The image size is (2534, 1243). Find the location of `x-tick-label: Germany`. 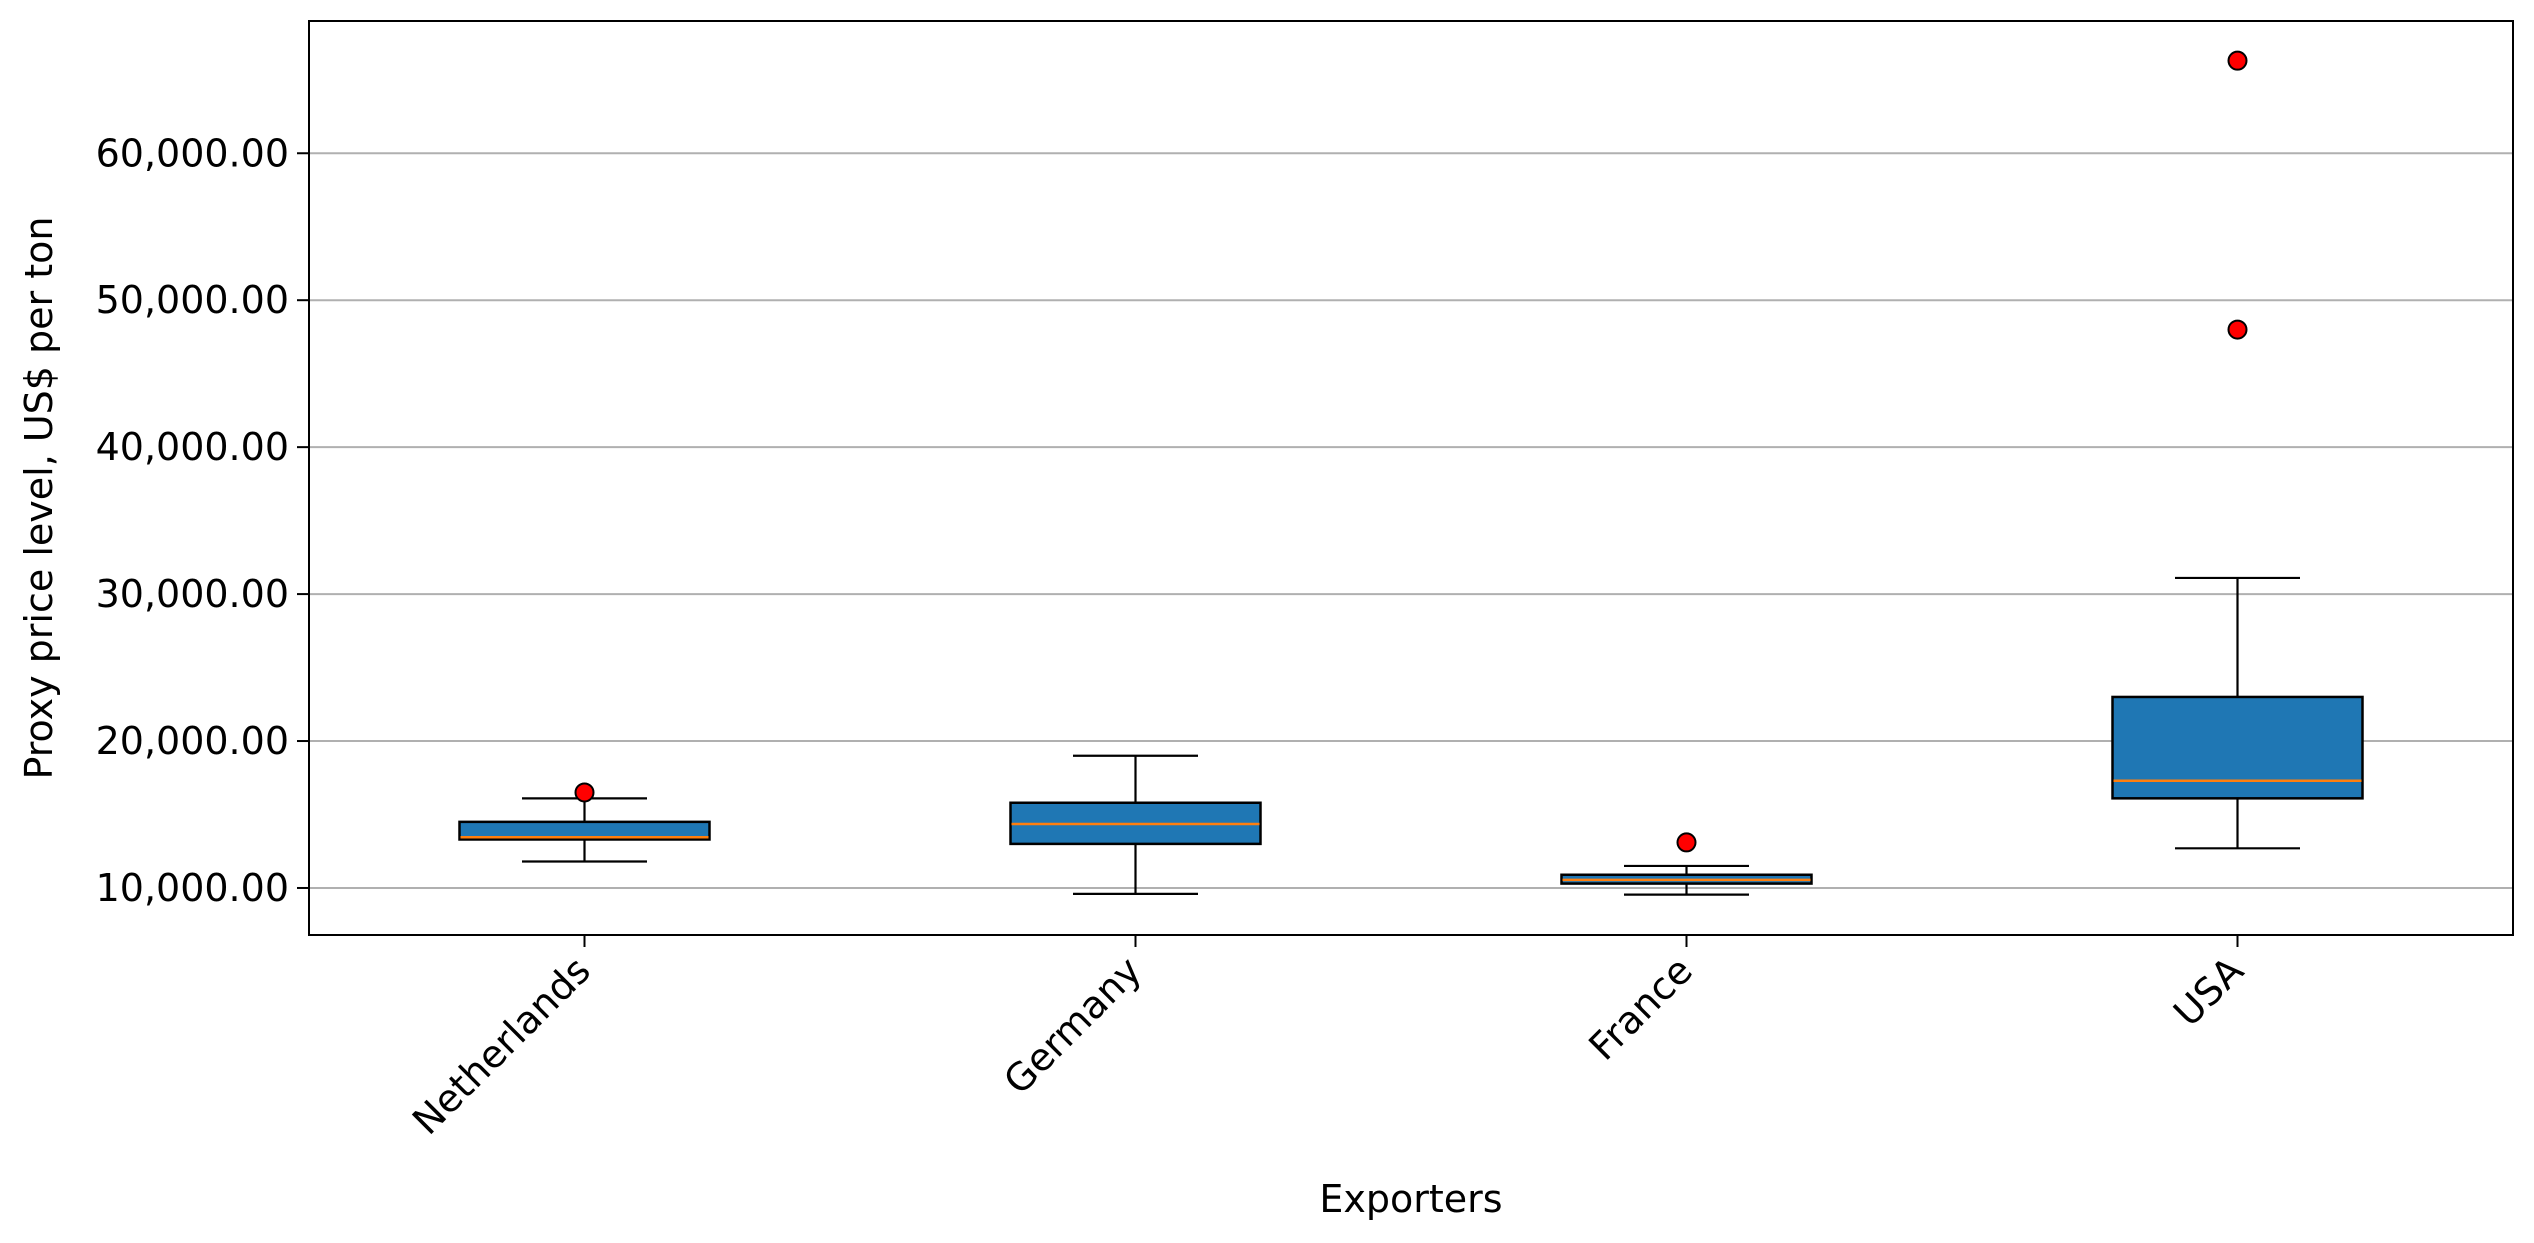

x-tick-label: Germany is located at coordinates (1072, 1025).